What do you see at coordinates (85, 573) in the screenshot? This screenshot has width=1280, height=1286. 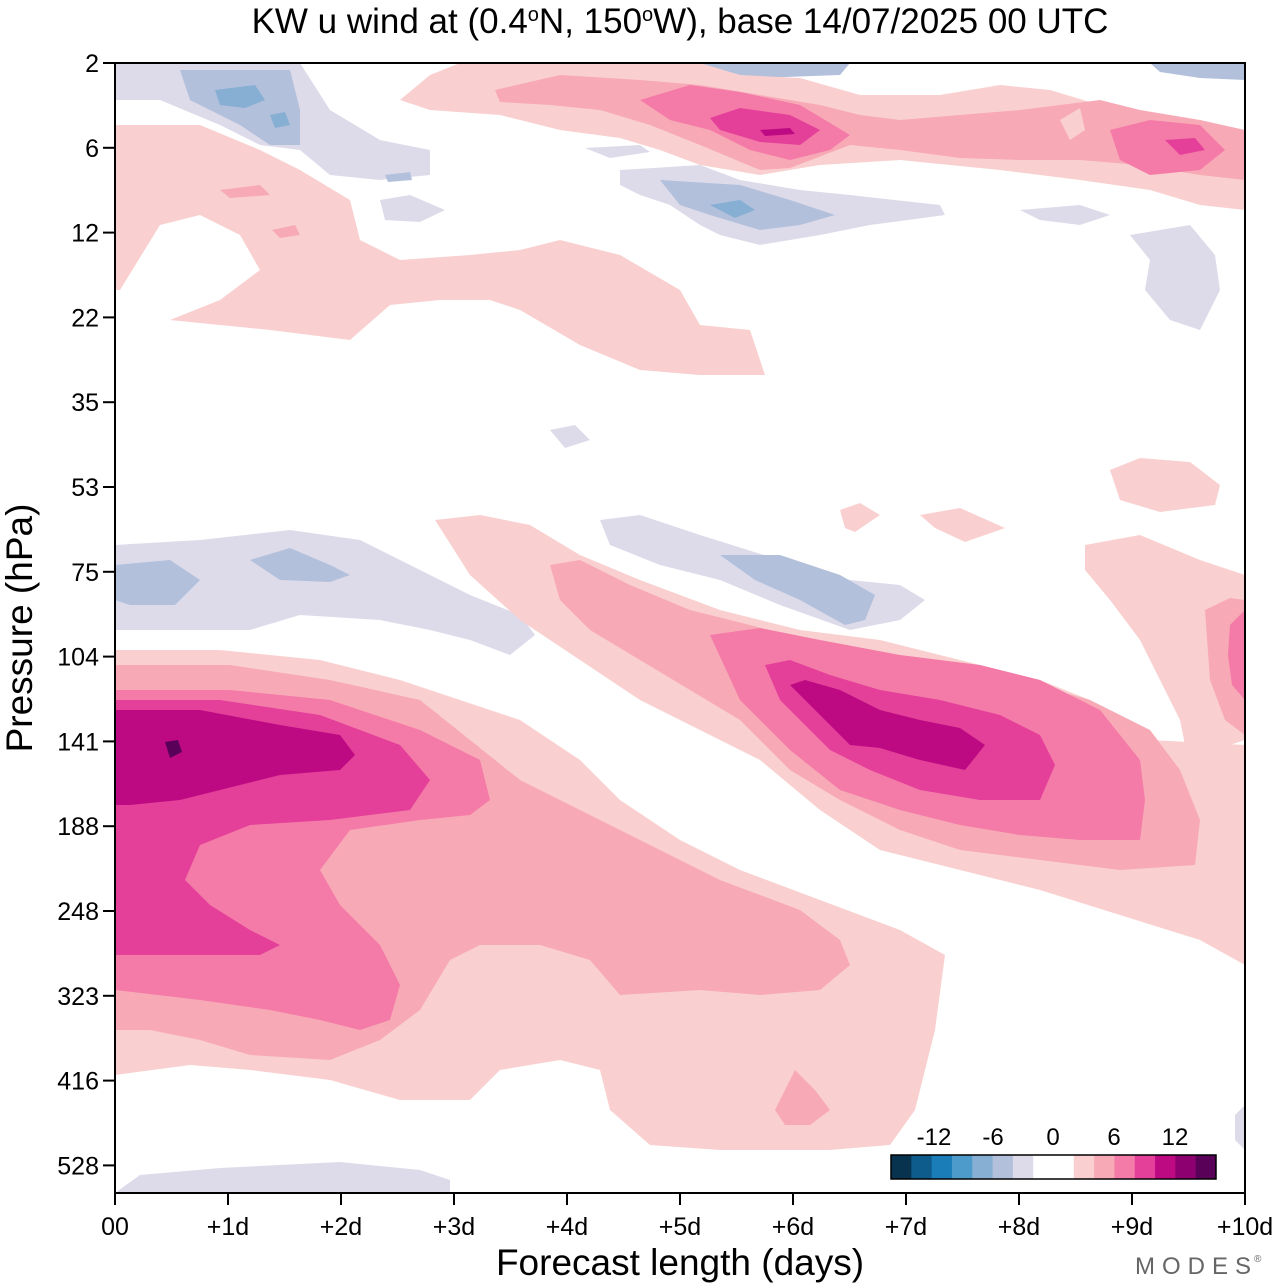 I see `y-tick-label: 75` at bounding box center [85, 573].